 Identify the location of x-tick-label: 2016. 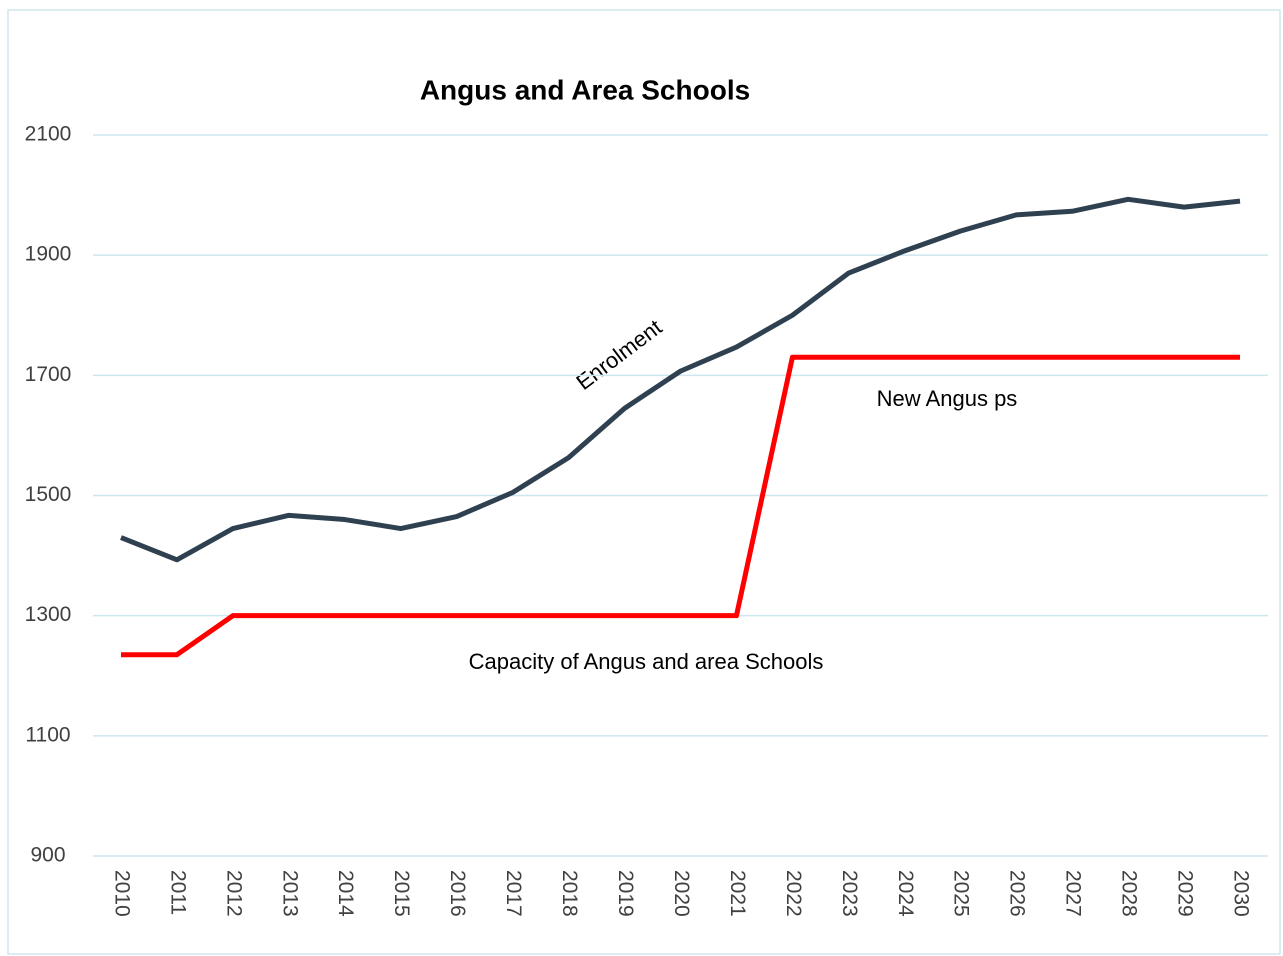
(457, 893).